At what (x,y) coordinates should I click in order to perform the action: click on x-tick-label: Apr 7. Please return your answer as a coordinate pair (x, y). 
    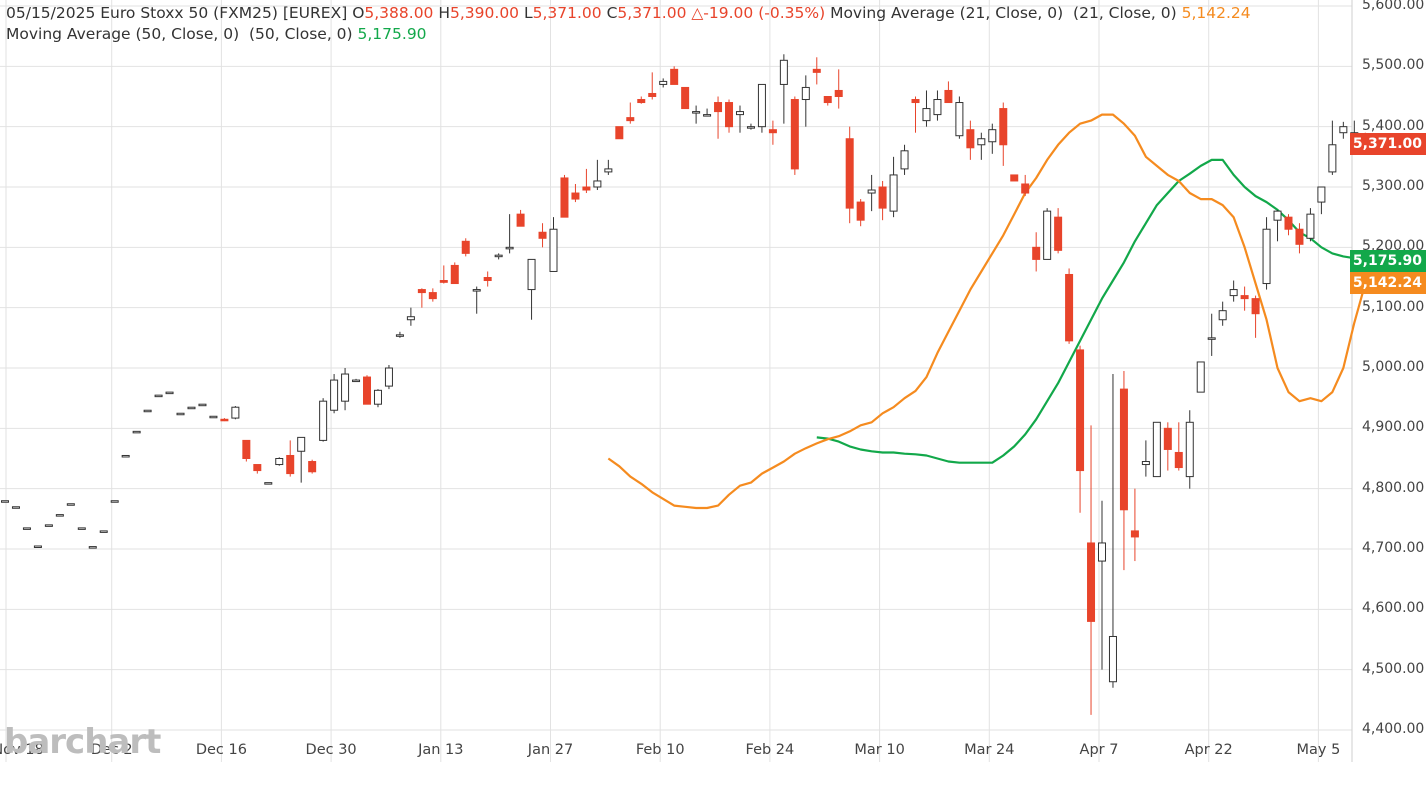
    Looking at the image, I should click on (1099, 750).